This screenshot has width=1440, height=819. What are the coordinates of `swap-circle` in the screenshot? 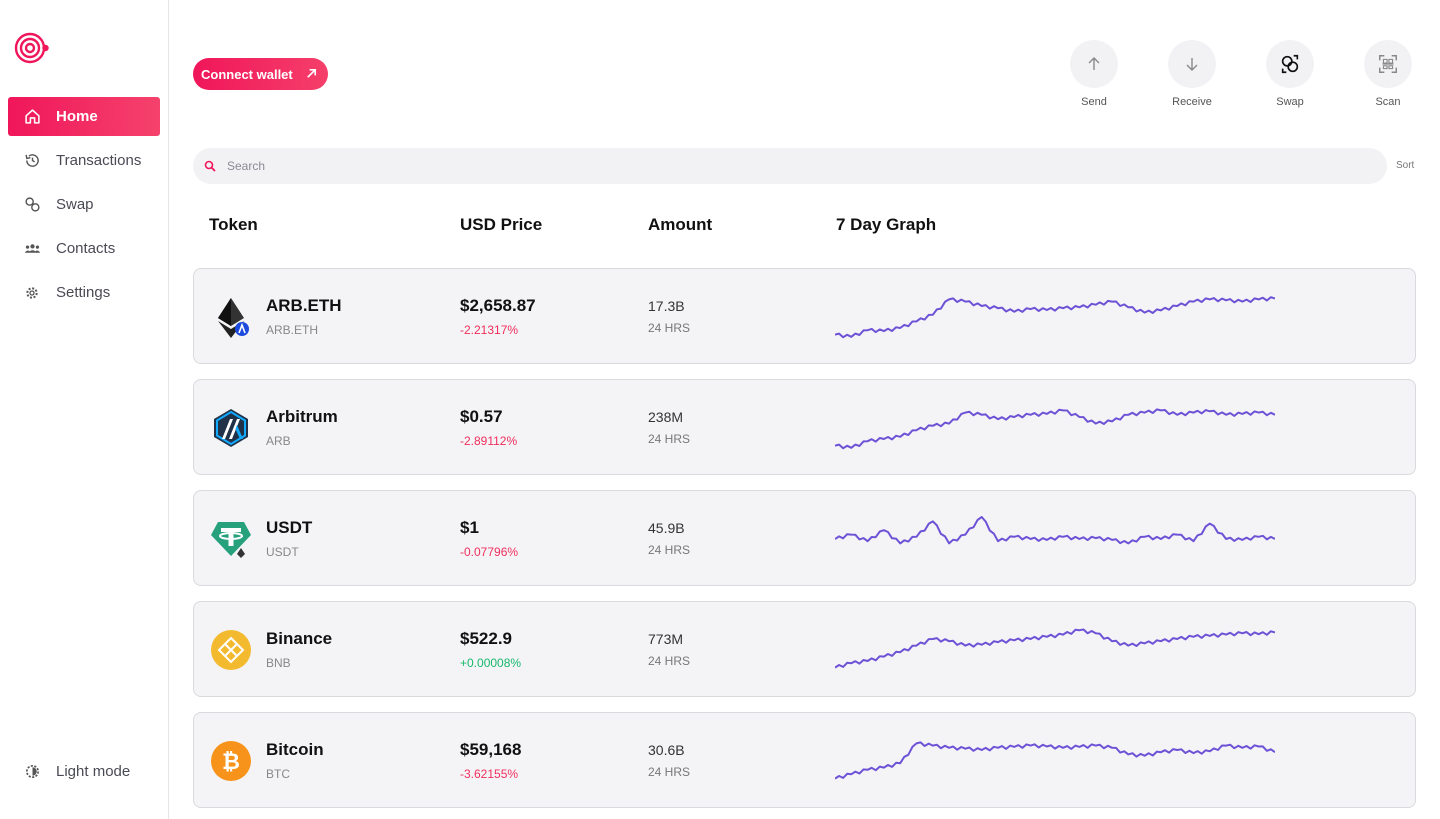 It's located at (1290, 64).